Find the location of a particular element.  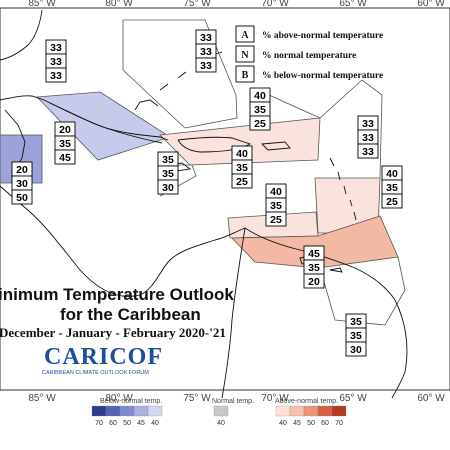

prob-box-southern-caribbean: 40 35 25 is located at coordinates (276, 205).